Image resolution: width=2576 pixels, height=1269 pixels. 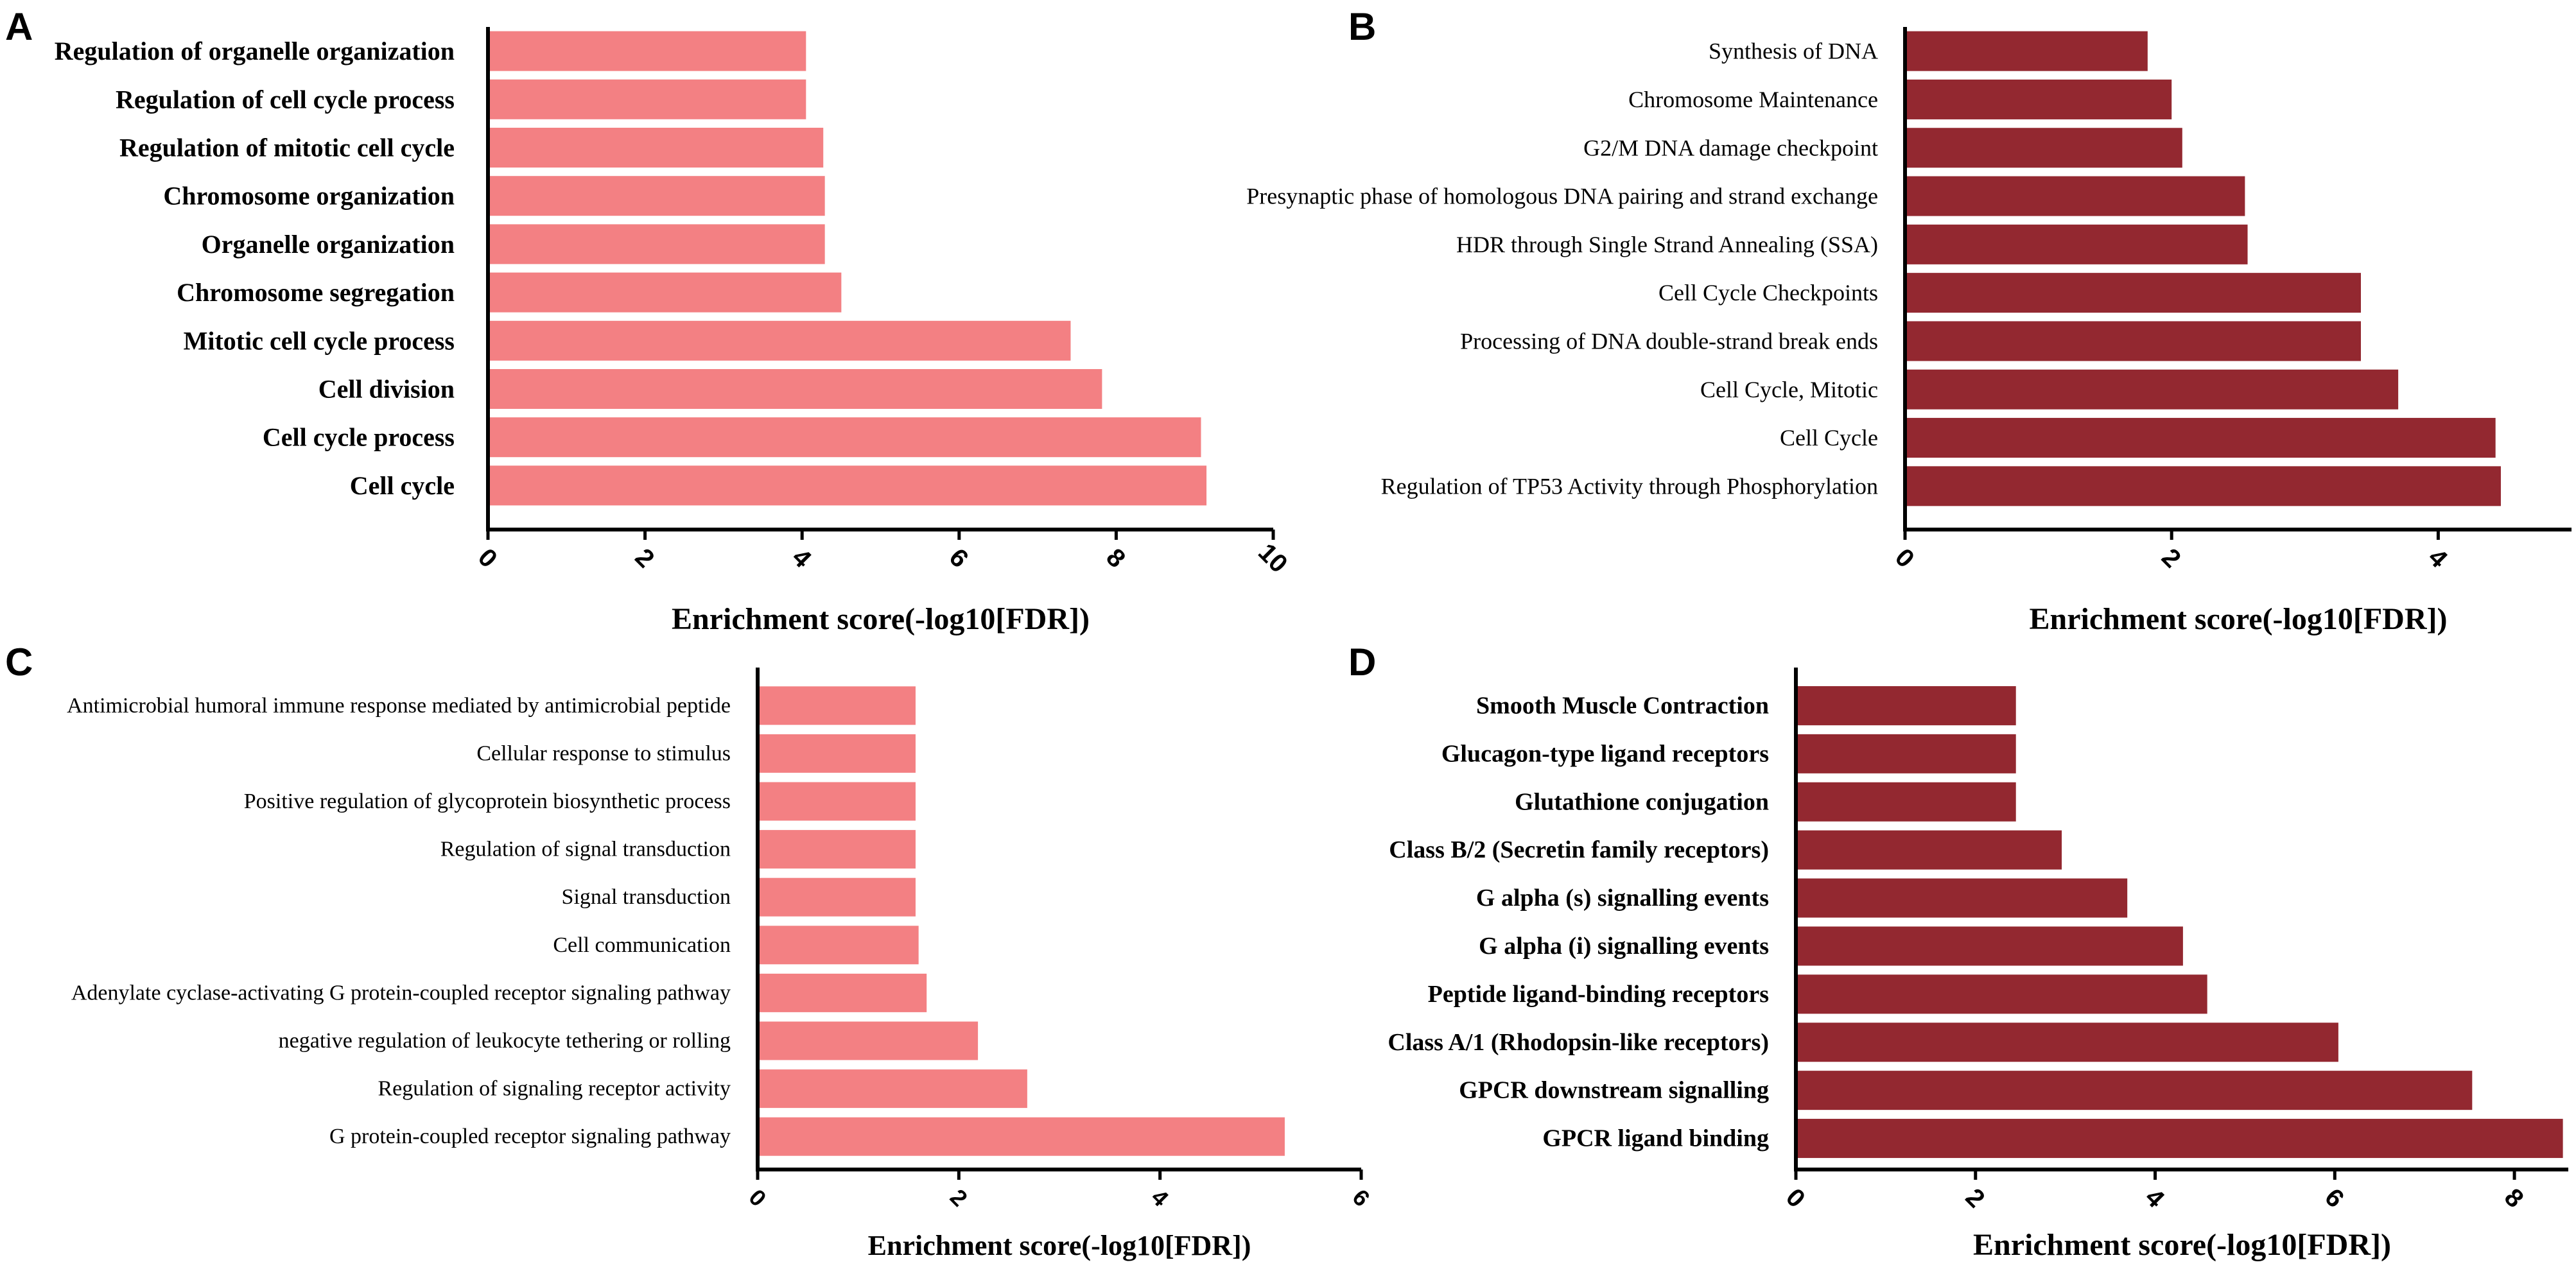 I want to click on category-label: Synthesis of DNA, so click(x=1793, y=51).